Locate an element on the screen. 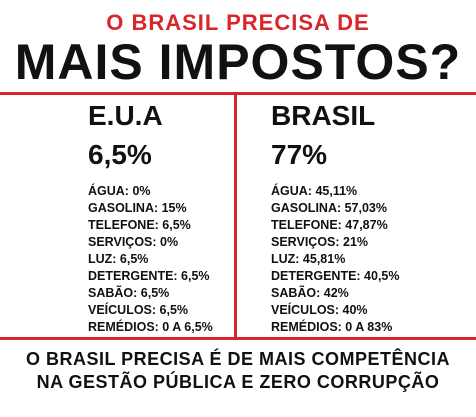  header-subtitle: O BRASIL PRECISA DE is located at coordinates (238, 22).